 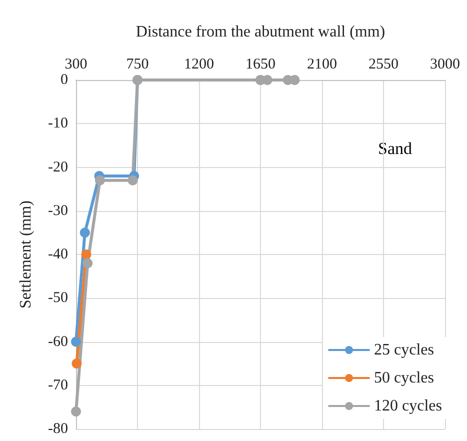 I want to click on y-tick-label: -60, so click(x=58, y=342).